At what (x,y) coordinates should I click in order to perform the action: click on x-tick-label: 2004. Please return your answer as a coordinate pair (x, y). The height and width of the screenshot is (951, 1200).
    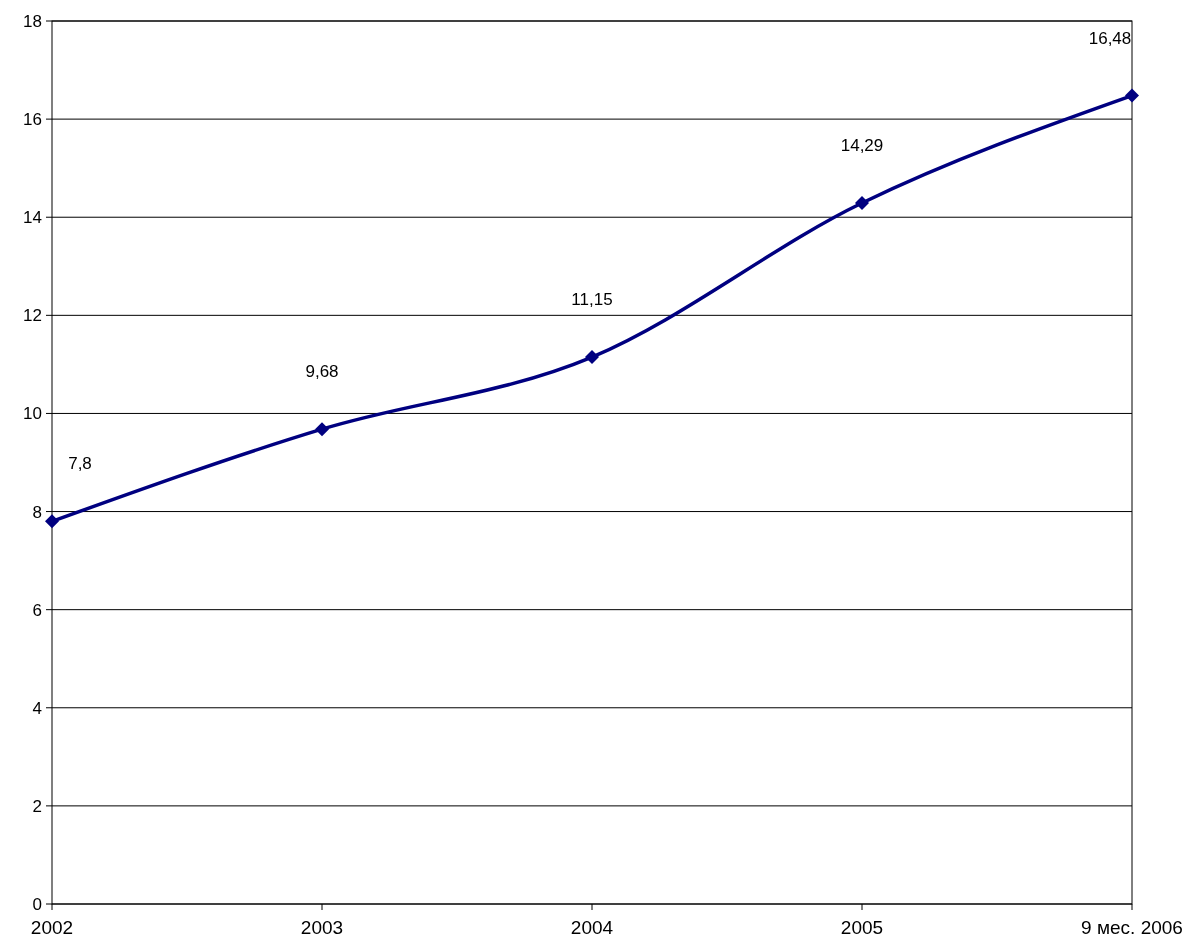
    Looking at the image, I should click on (592, 927).